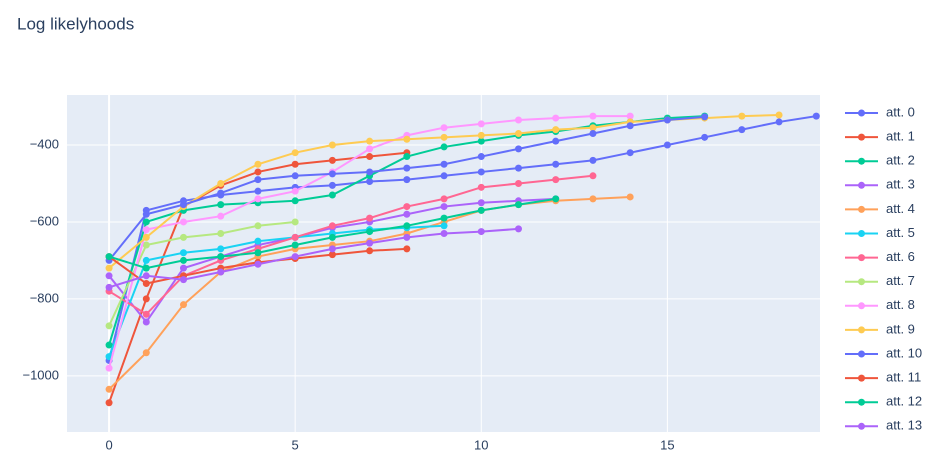 The width and height of the screenshot is (943, 472). I want to click on x-tick-label: 10, so click(481, 444).